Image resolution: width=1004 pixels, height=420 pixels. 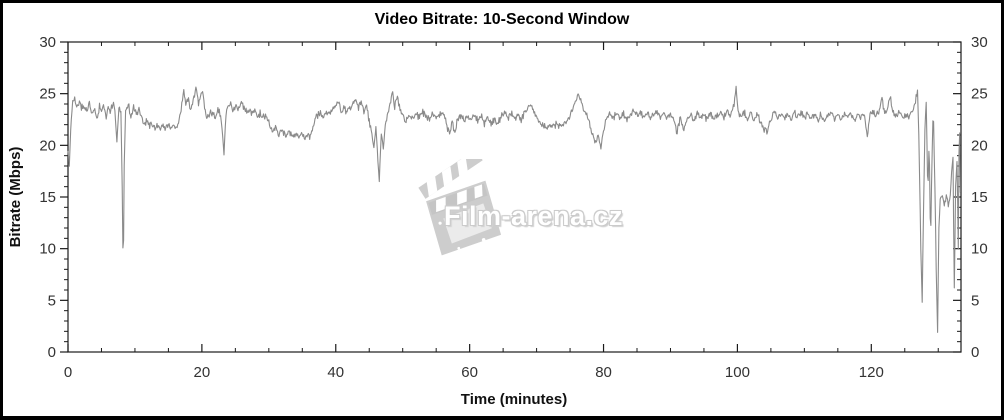 I want to click on svg-text: 80, so click(x=603, y=372).